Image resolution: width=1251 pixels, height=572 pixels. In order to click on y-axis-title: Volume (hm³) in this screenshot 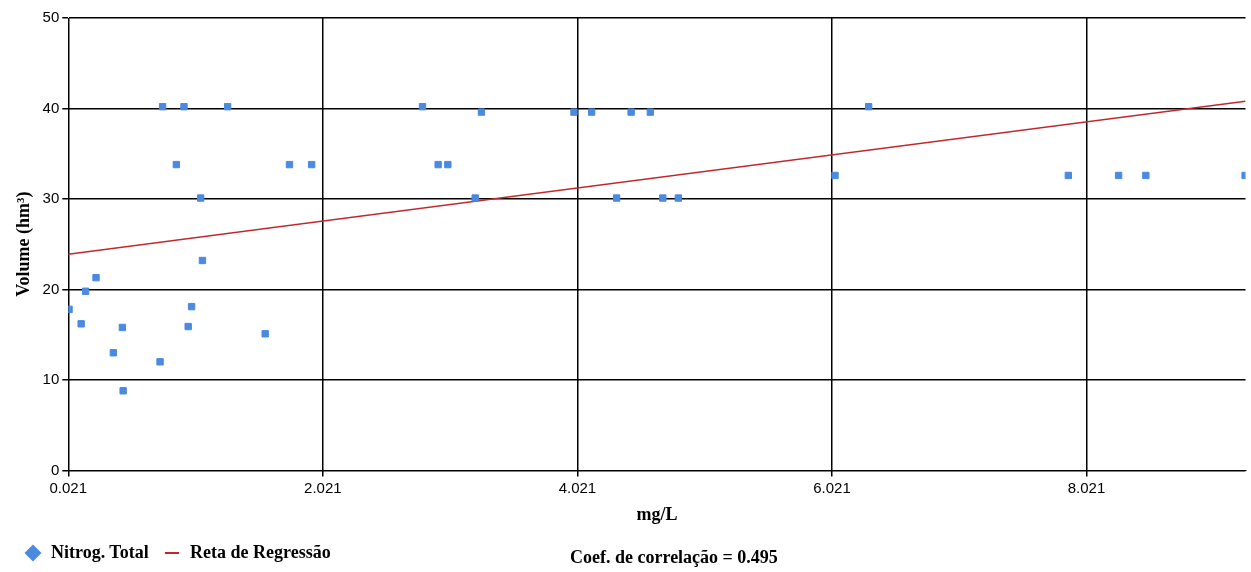, I will do `click(24, 244)`.